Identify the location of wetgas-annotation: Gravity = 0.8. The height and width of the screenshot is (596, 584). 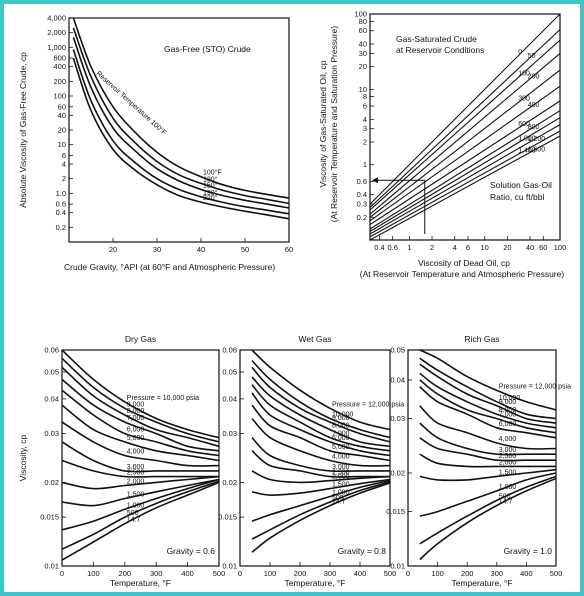
(362, 551).